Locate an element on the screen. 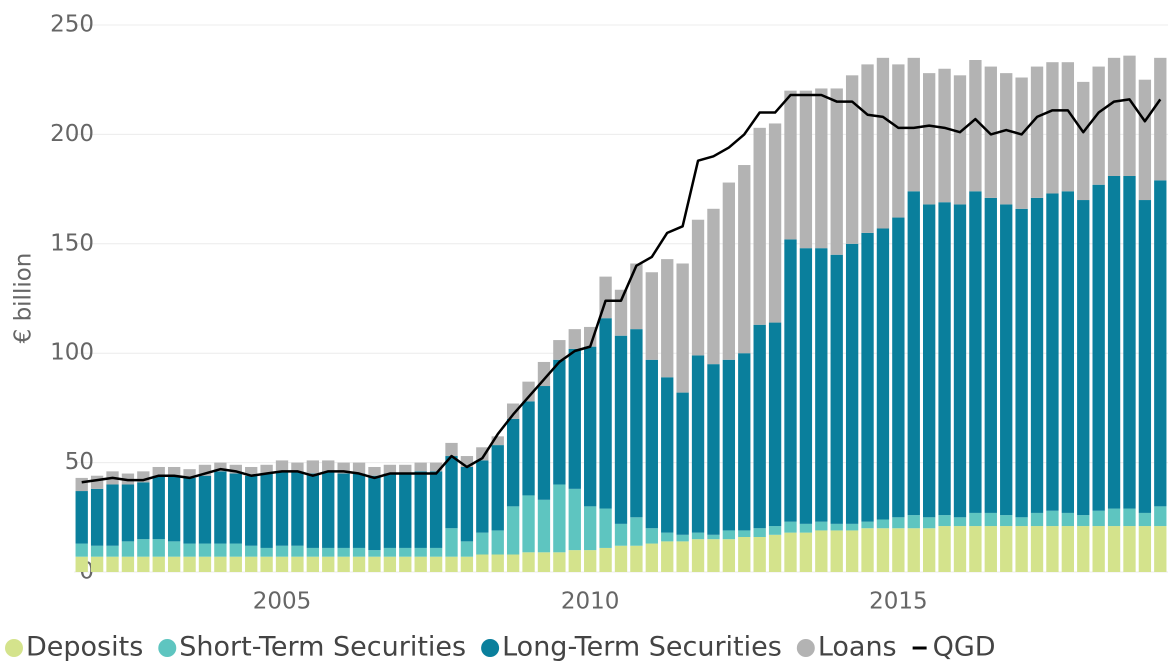  legend-marker is located at coordinates (14, 648).